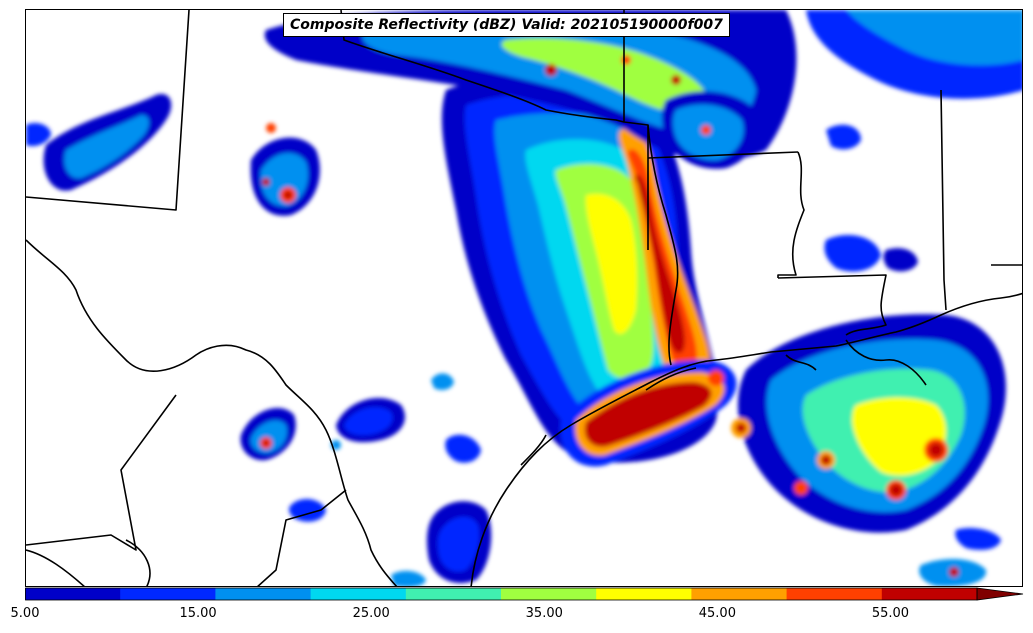 The image size is (1033, 633). What do you see at coordinates (198, 613) in the screenshot?
I see `colorbar-tick-label: 15.00` at bounding box center [198, 613].